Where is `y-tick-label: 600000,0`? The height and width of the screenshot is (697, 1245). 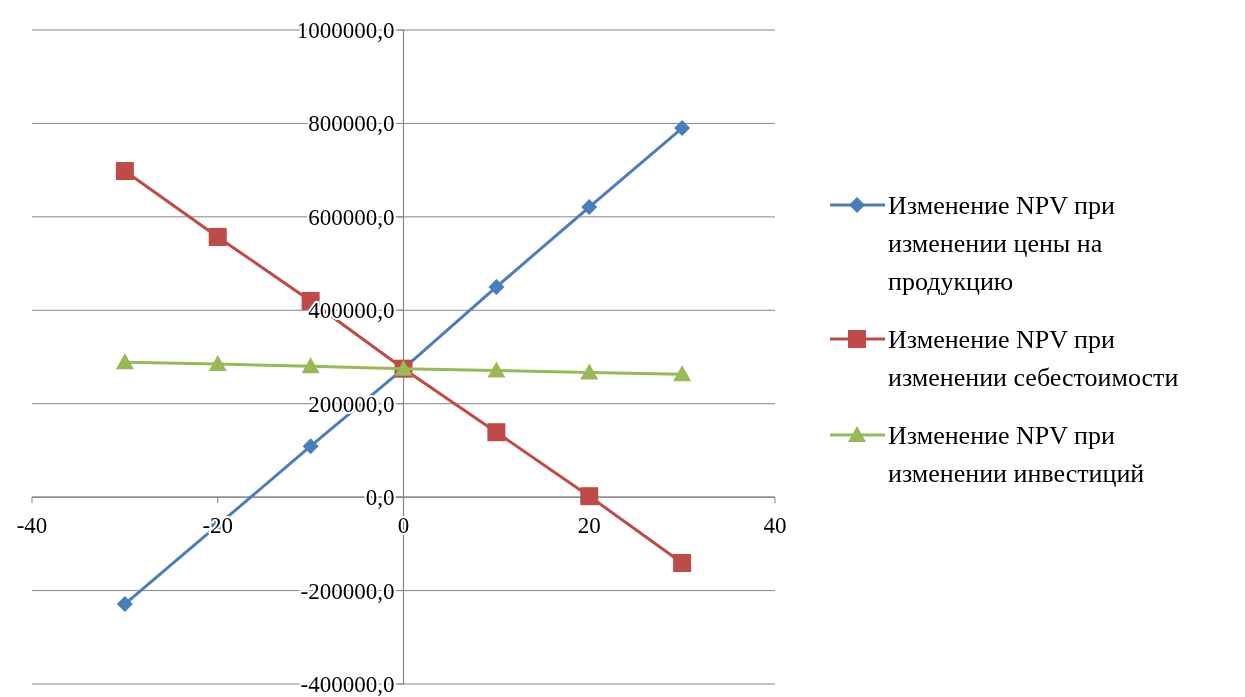
y-tick-label: 600000,0 is located at coordinates (351, 217).